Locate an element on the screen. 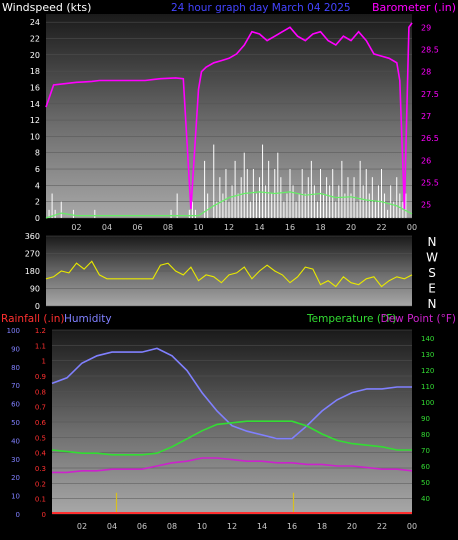  compass-tick-label: W is located at coordinates (432, 258).